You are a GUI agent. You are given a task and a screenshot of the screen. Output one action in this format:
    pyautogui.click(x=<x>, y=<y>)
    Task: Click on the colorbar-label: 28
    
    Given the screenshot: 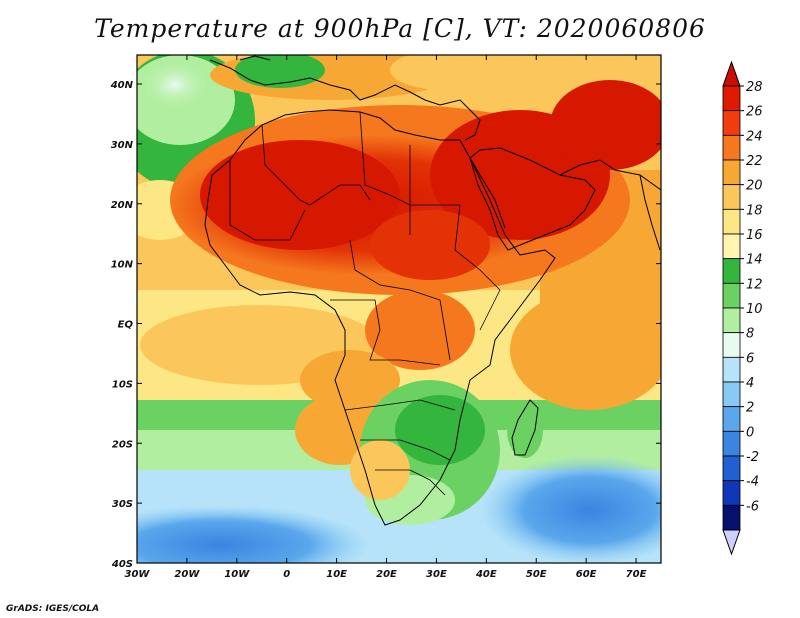 What is the action you would take?
    pyautogui.click(x=754, y=87)
    